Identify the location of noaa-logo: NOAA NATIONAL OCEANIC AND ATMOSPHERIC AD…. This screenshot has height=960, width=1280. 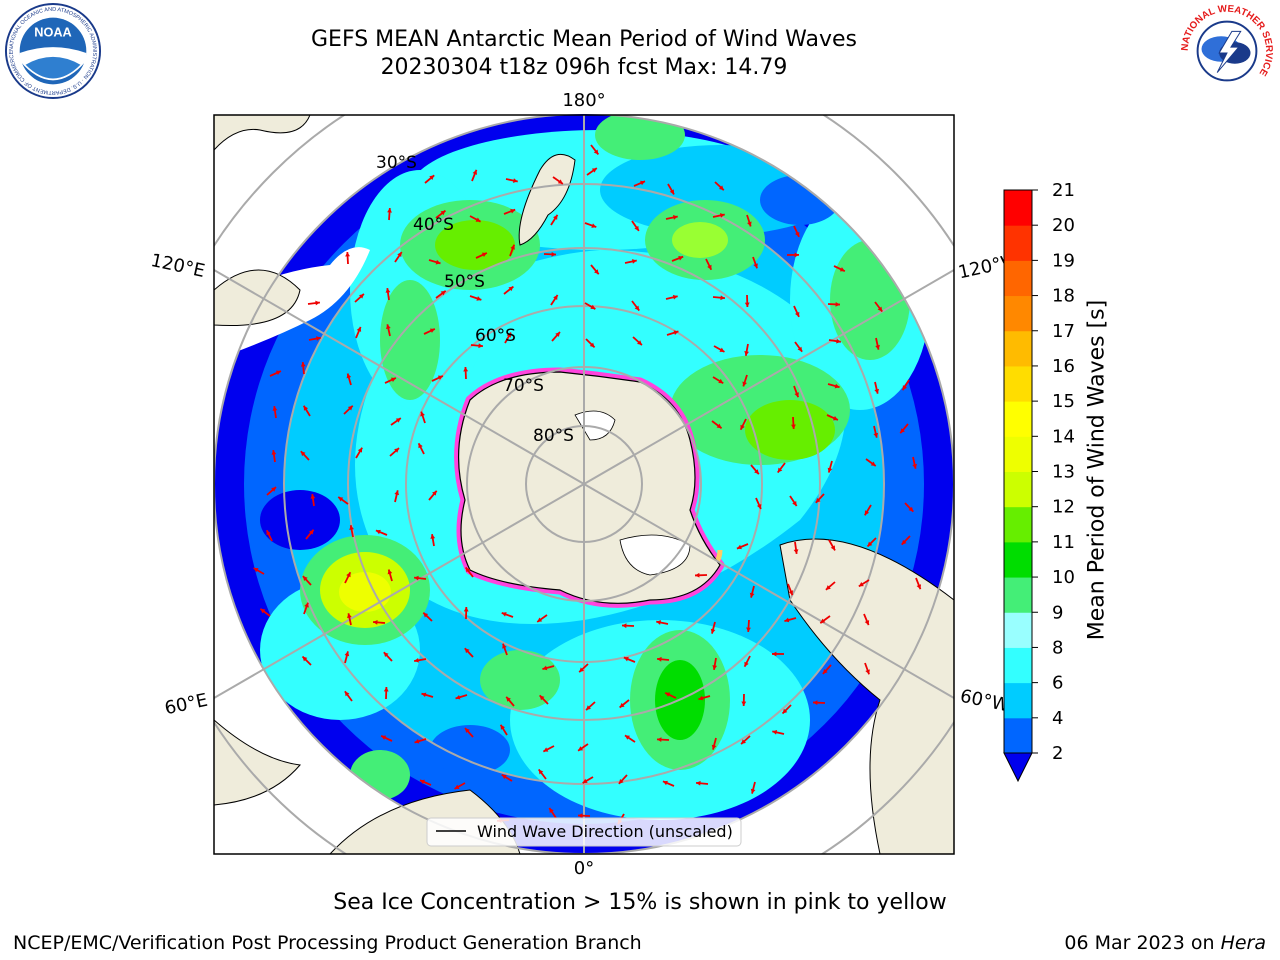
(53, 51).